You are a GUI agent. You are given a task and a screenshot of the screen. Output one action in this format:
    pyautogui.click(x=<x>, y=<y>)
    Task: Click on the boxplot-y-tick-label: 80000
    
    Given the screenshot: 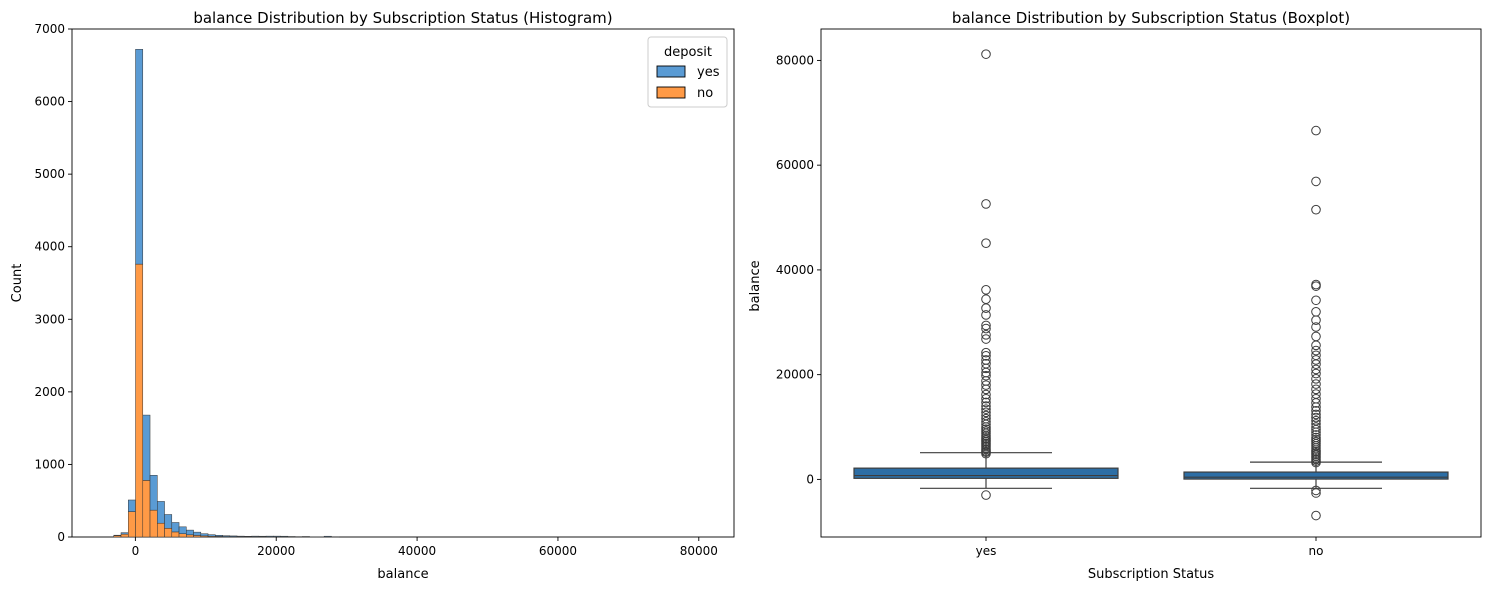 What is the action you would take?
    pyautogui.click(x=795, y=60)
    